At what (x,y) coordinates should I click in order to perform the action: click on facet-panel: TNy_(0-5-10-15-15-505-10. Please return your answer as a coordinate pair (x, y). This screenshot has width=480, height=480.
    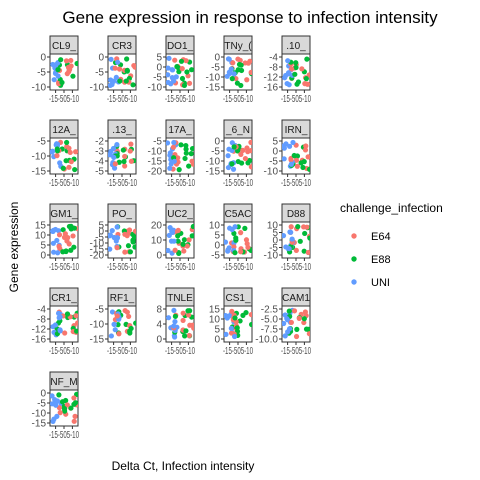
    Looking at the image, I should click on (229, 70).